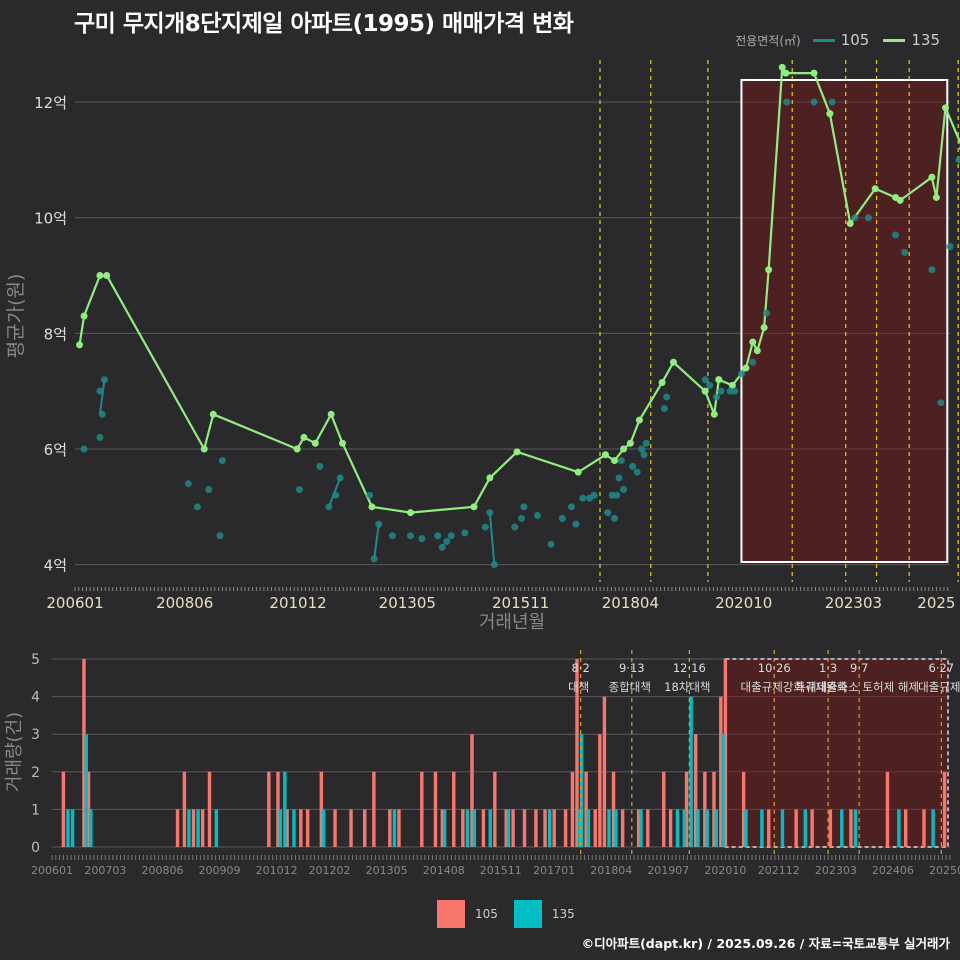  Describe the element at coordinates (55, 334) in the screenshot. I see `top-ytick-2: 8억` at that location.